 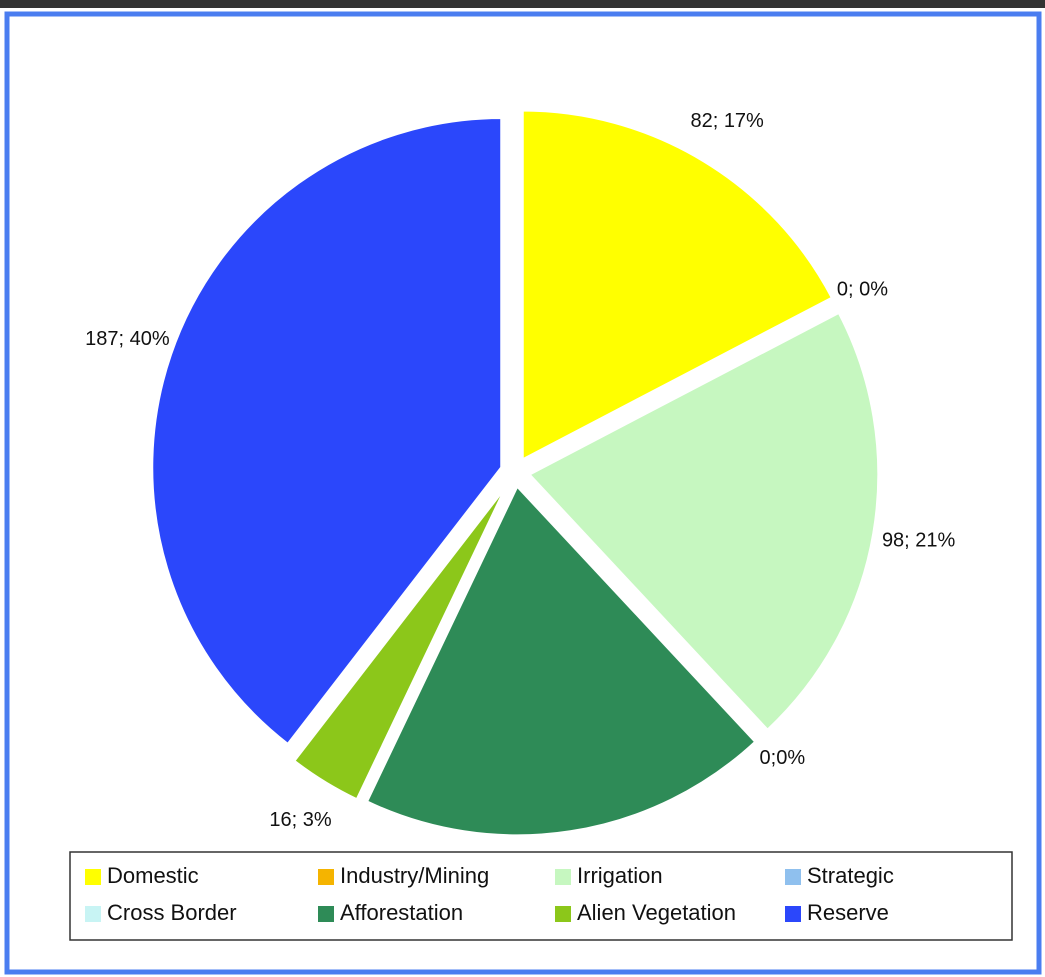 What do you see at coordinates (620, 875) in the screenshot?
I see `legend-label: Irrigation` at bounding box center [620, 875].